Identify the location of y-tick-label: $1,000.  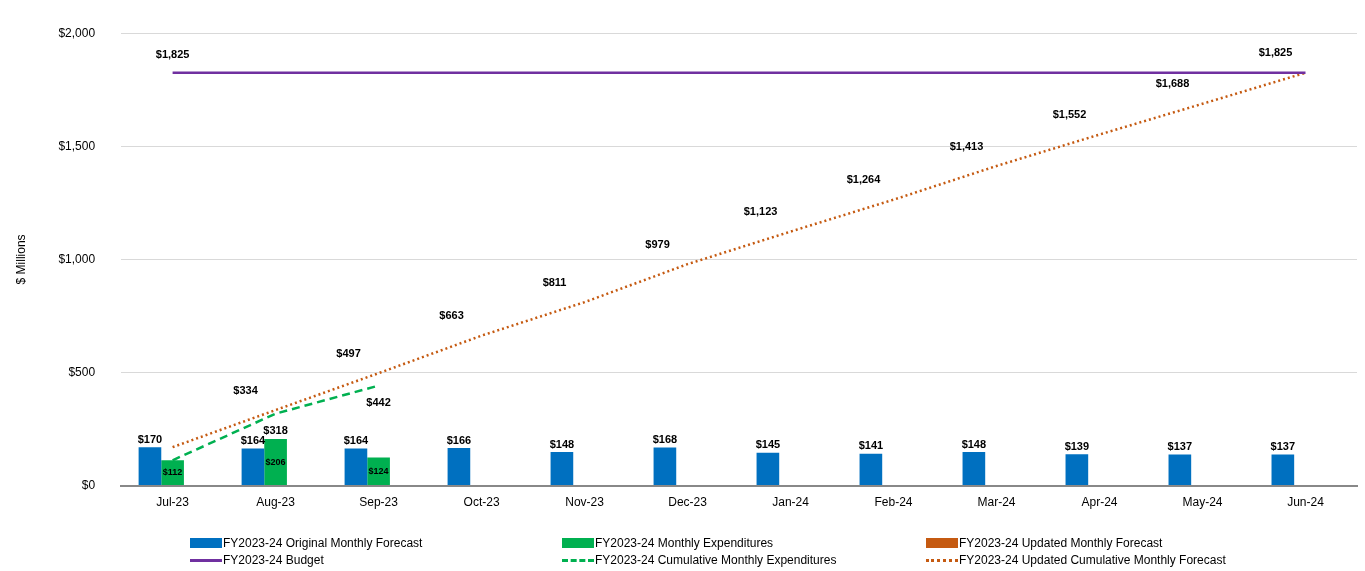
(77, 258).